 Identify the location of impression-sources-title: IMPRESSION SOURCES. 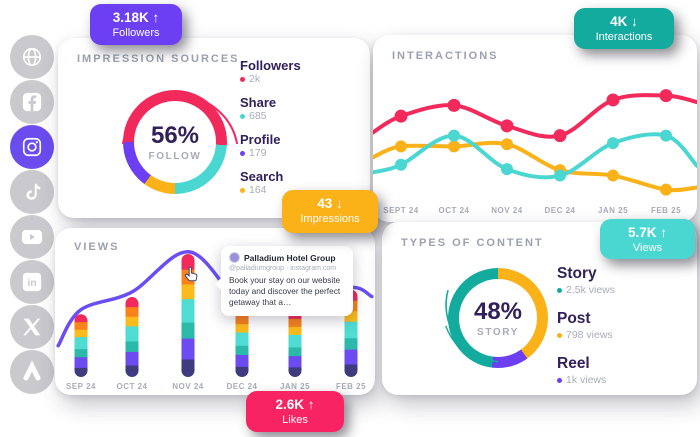
(158, 59).